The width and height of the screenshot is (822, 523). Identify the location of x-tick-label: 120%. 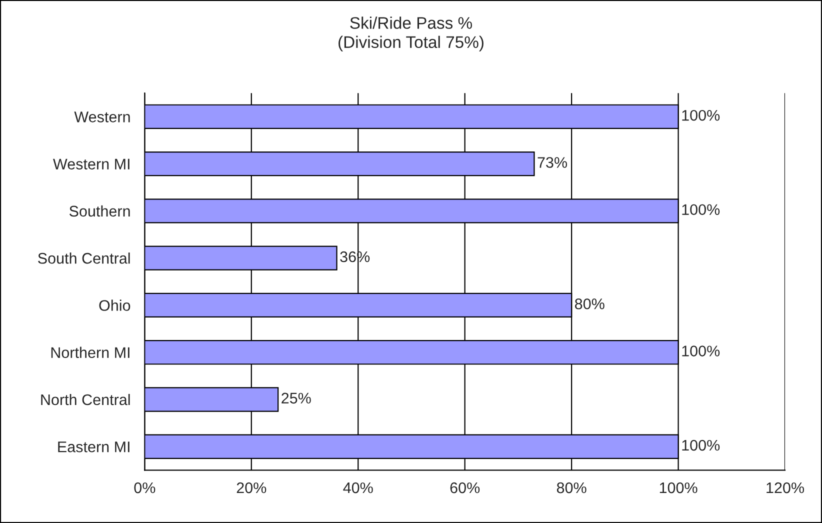
(785, 488).